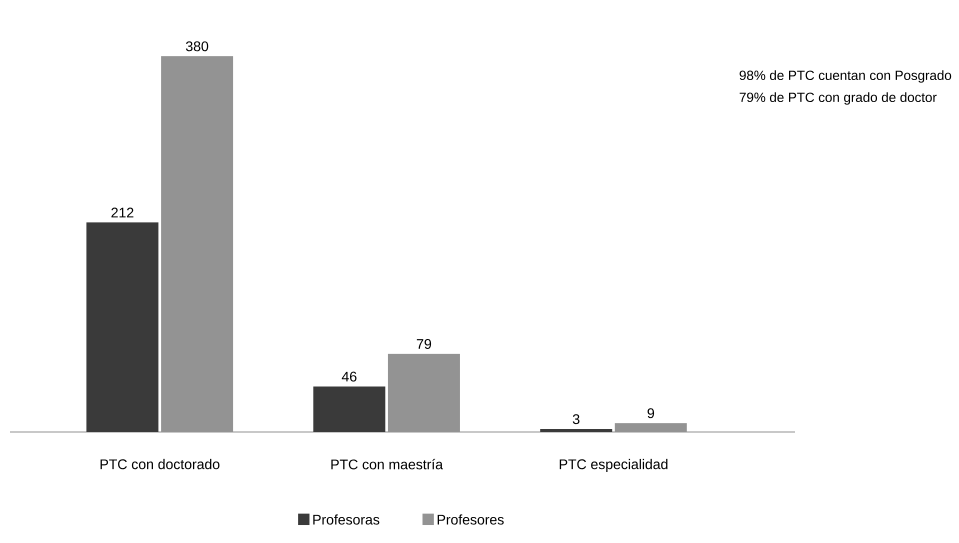  I want to click on data-label: 46, so click(349, 377).